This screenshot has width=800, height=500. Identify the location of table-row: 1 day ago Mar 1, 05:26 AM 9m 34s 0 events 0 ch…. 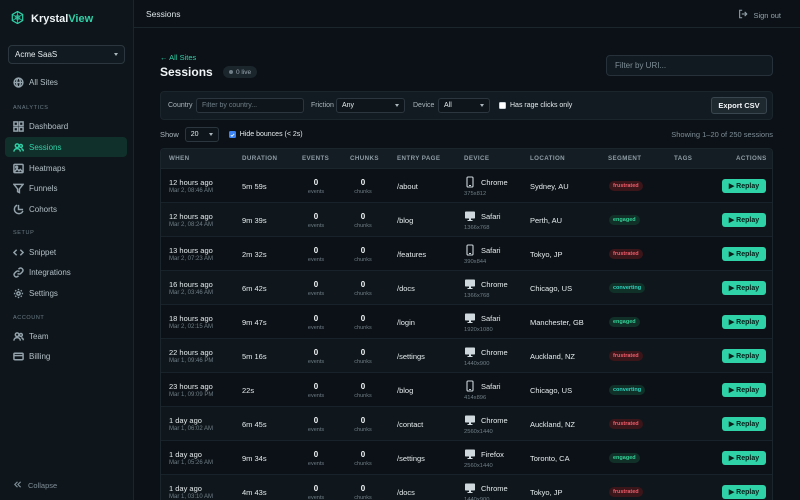
(466, 458).